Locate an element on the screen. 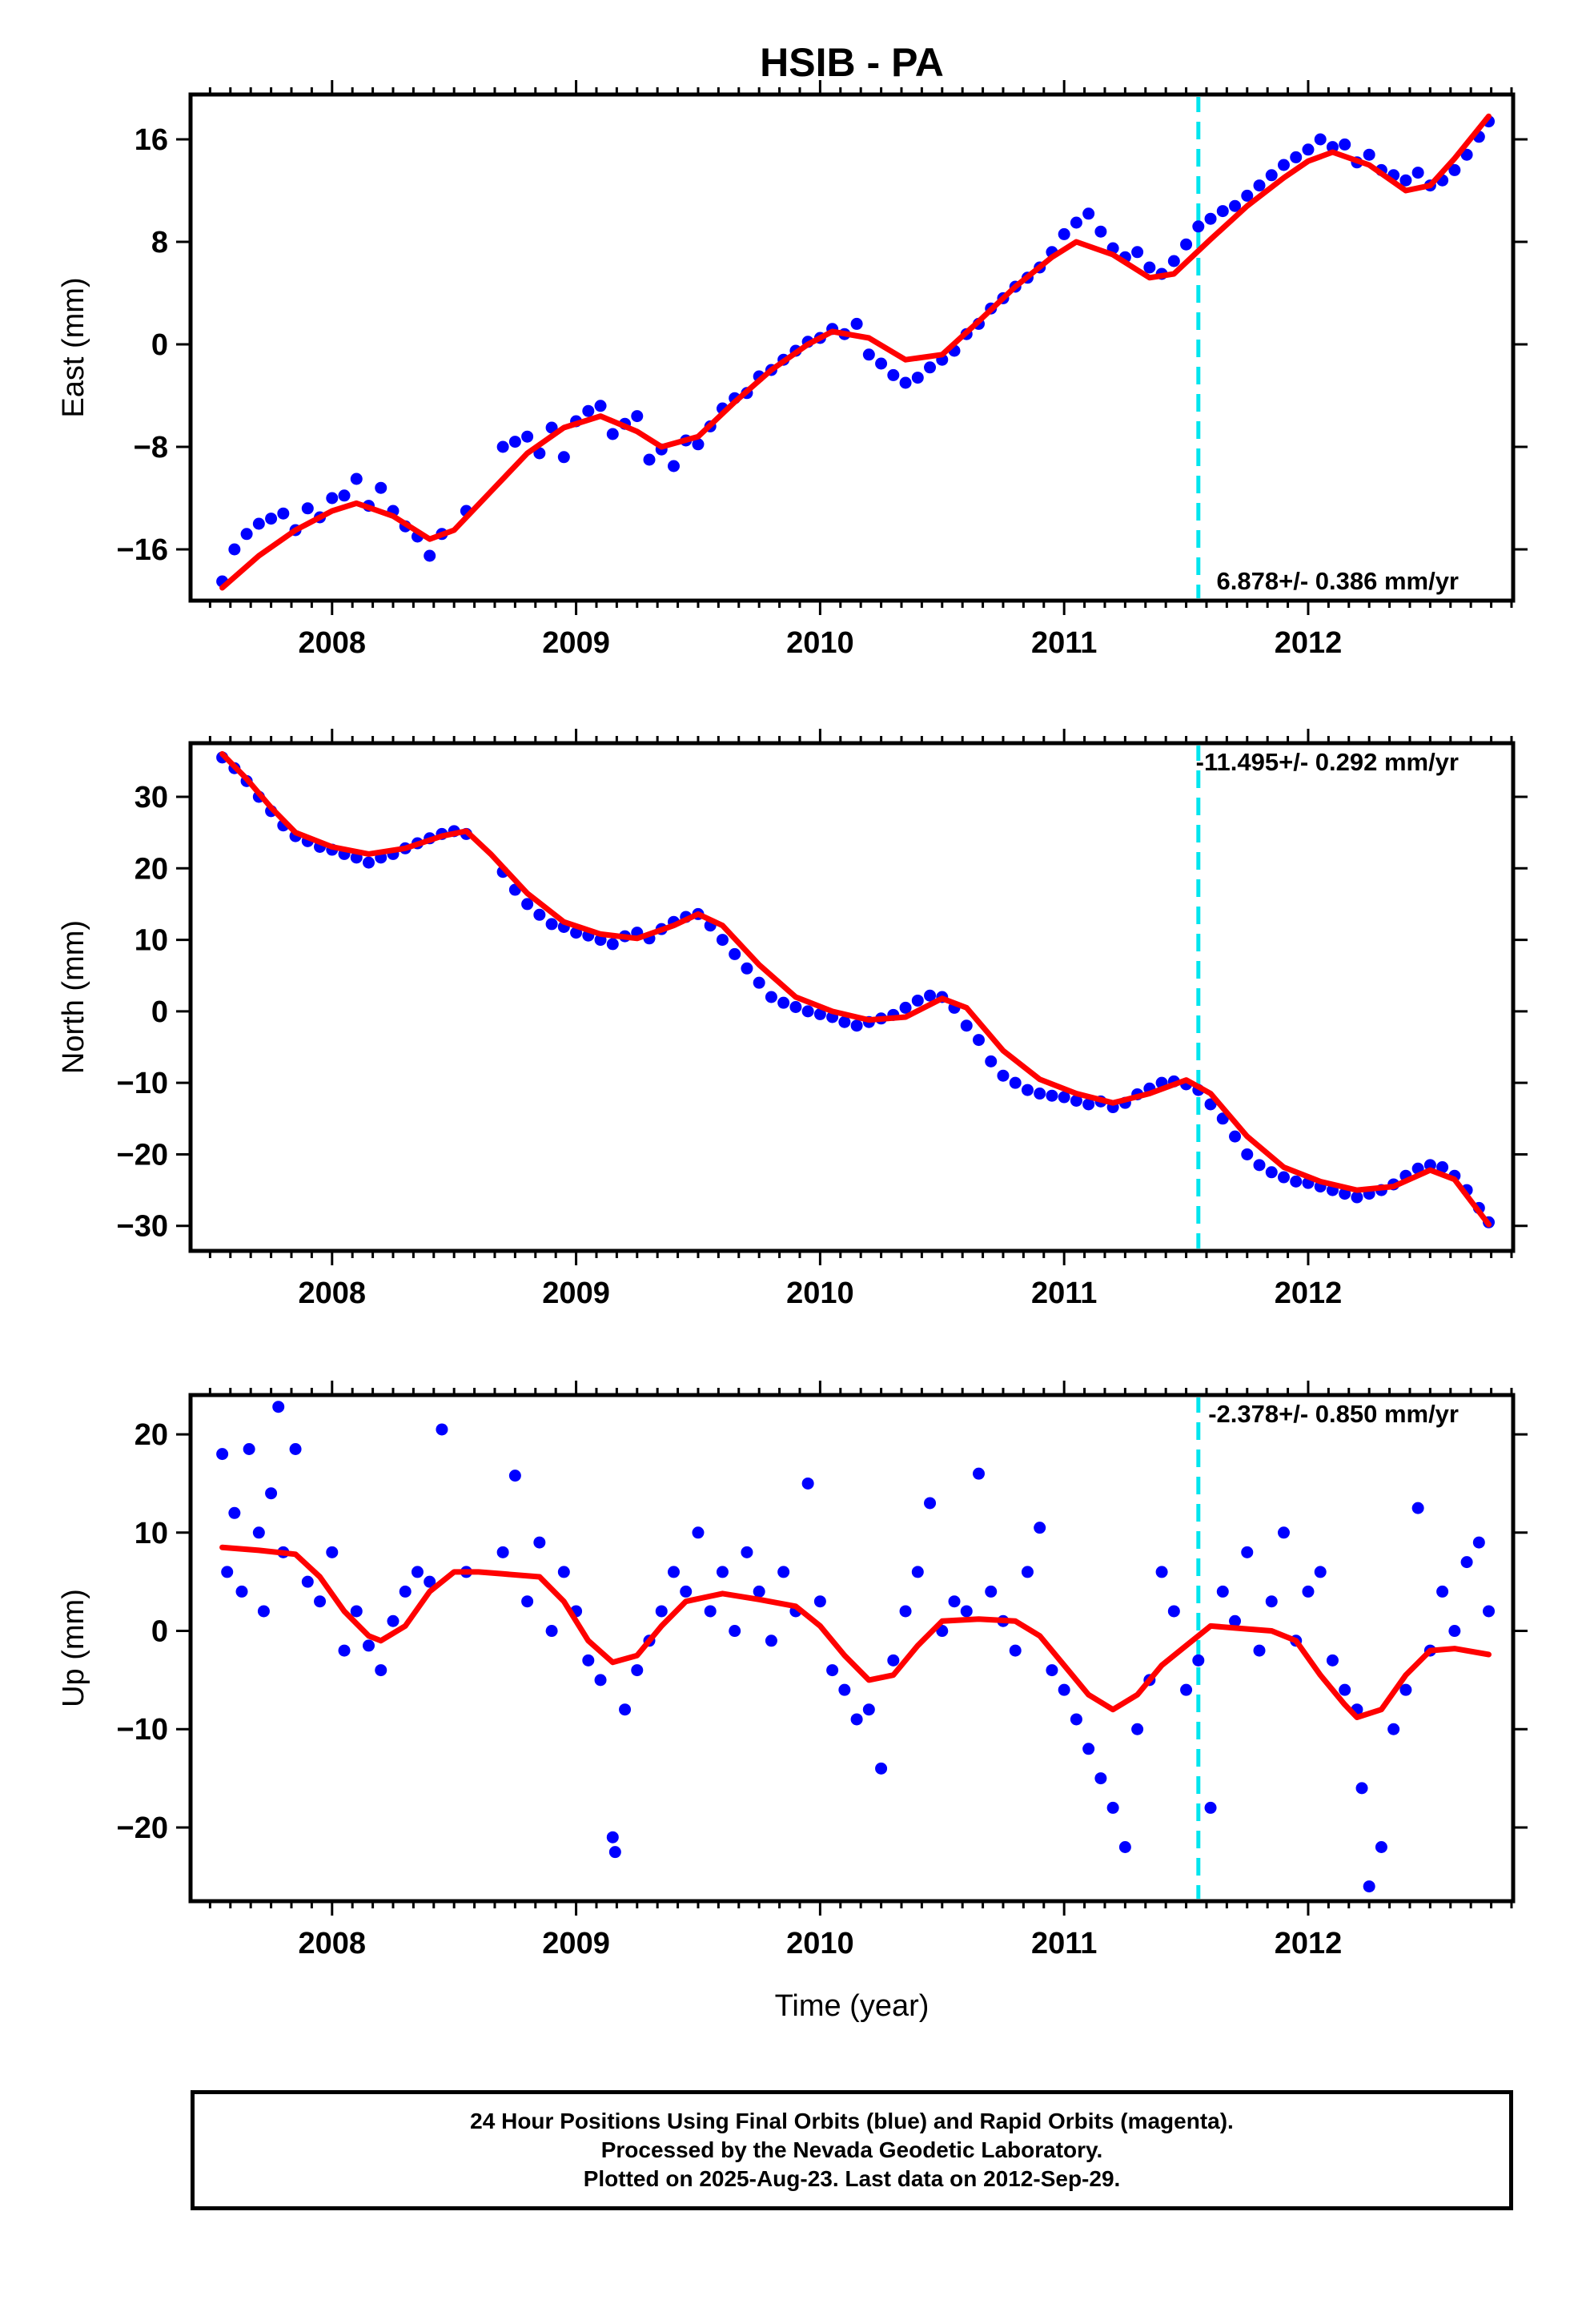 Image resolution: width=1582 pixels, height=2324 pixels. up-y-tick-label: 10 is located at coordinates (151, 1533).